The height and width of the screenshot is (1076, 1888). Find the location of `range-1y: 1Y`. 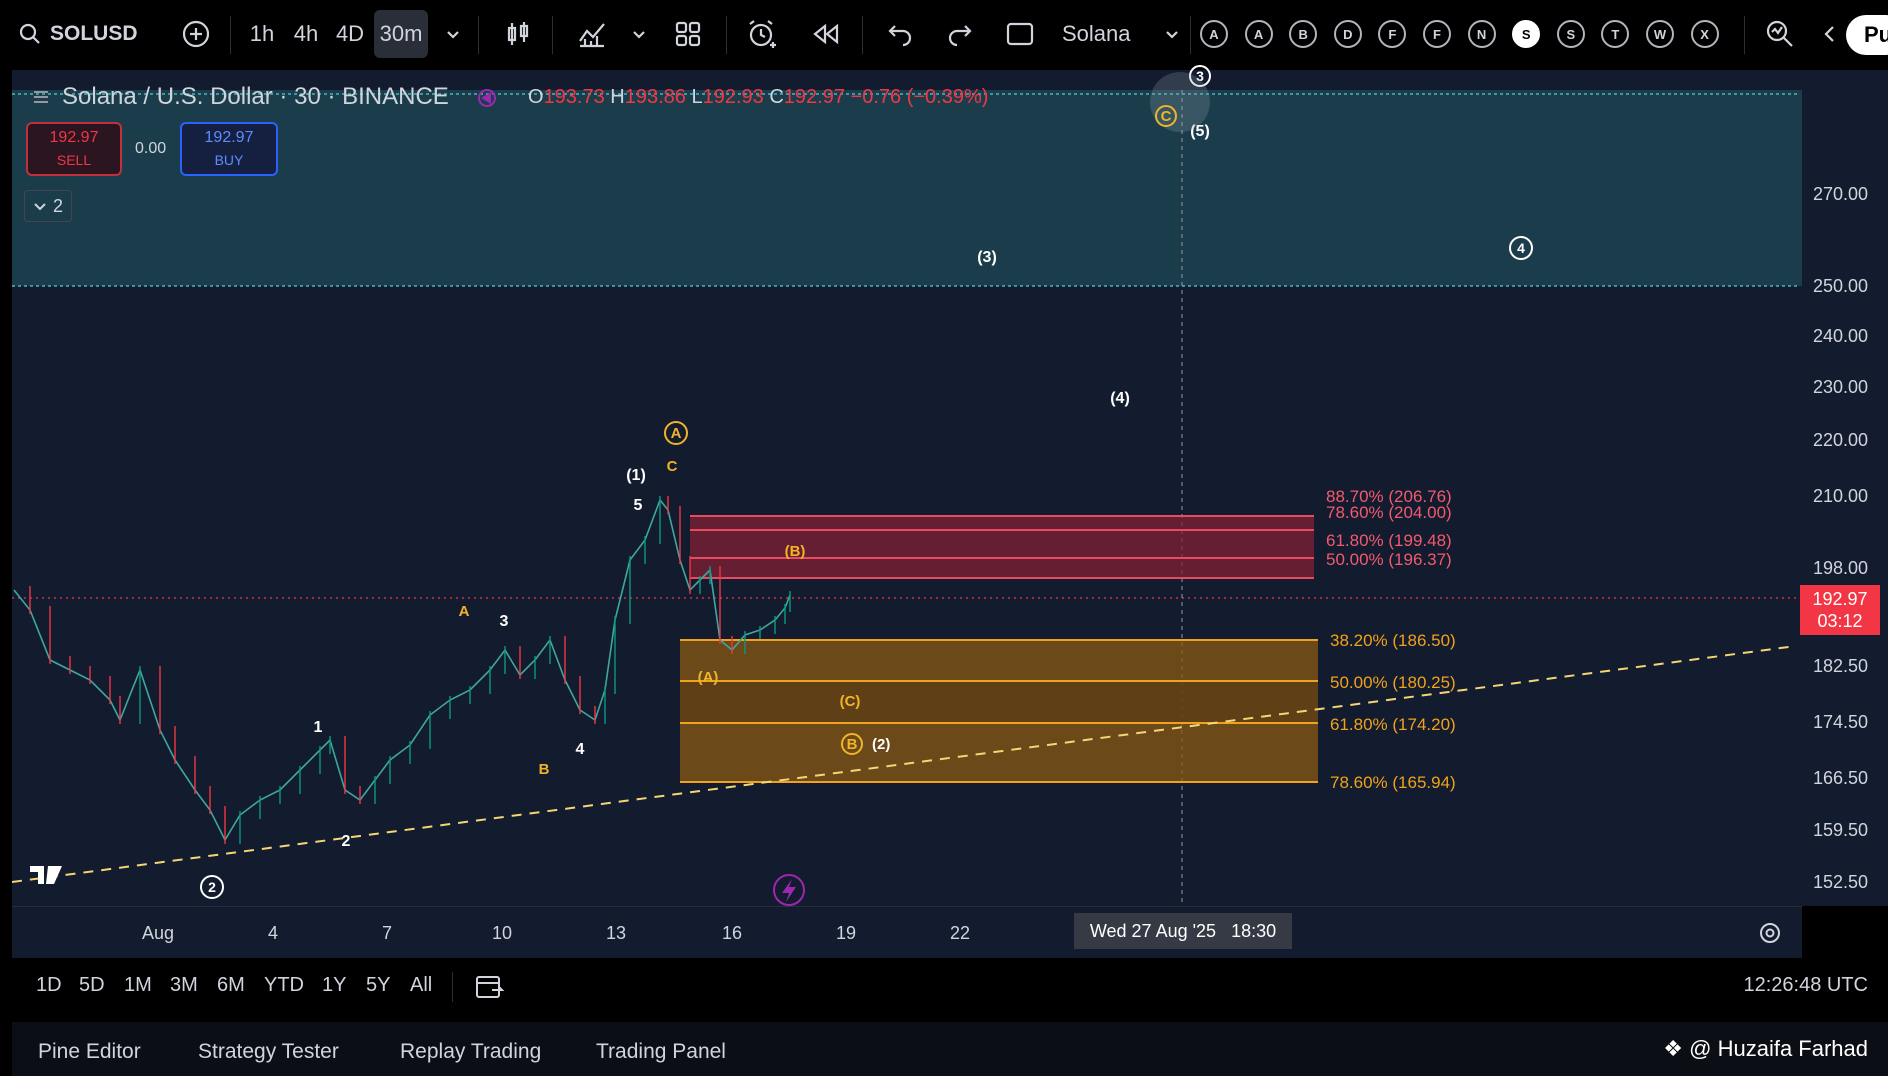

range-1y: 1Y is located at coordinates (334, 985).